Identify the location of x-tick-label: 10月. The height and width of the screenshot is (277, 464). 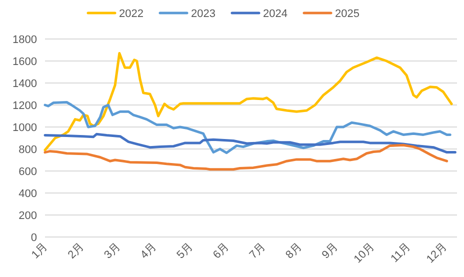
(364, 253).